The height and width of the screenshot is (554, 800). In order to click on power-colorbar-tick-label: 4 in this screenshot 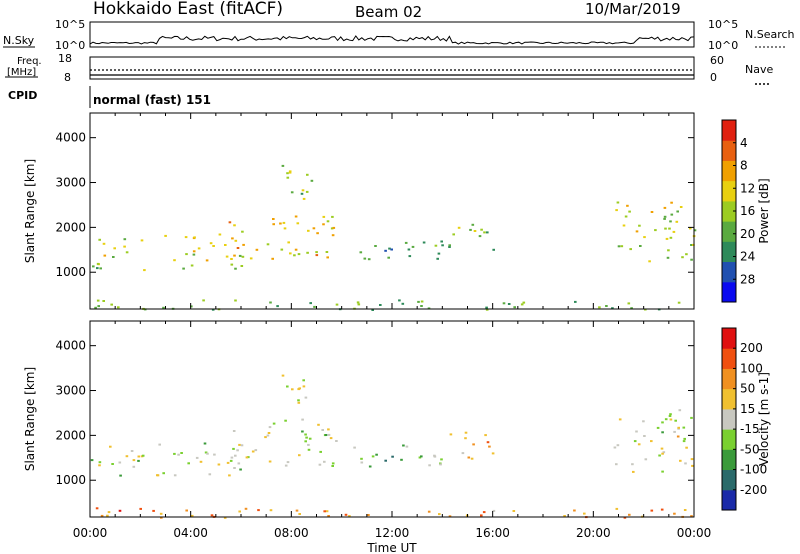, I will do `click(744, 143)`.